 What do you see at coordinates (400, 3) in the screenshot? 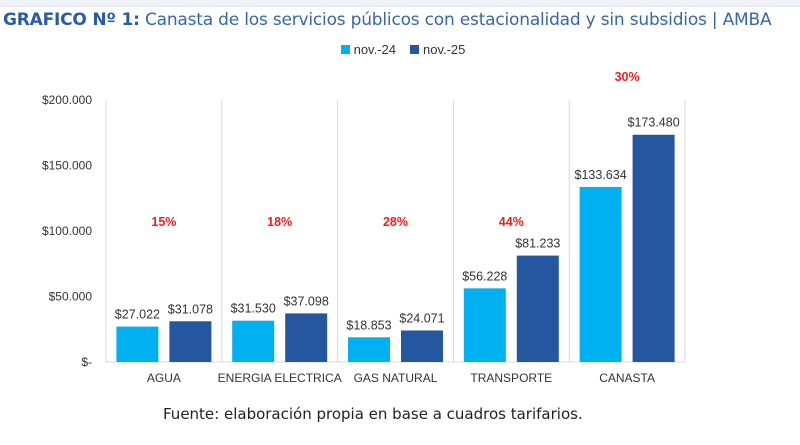
I see `top-strip` at bounding box center [400, 3].